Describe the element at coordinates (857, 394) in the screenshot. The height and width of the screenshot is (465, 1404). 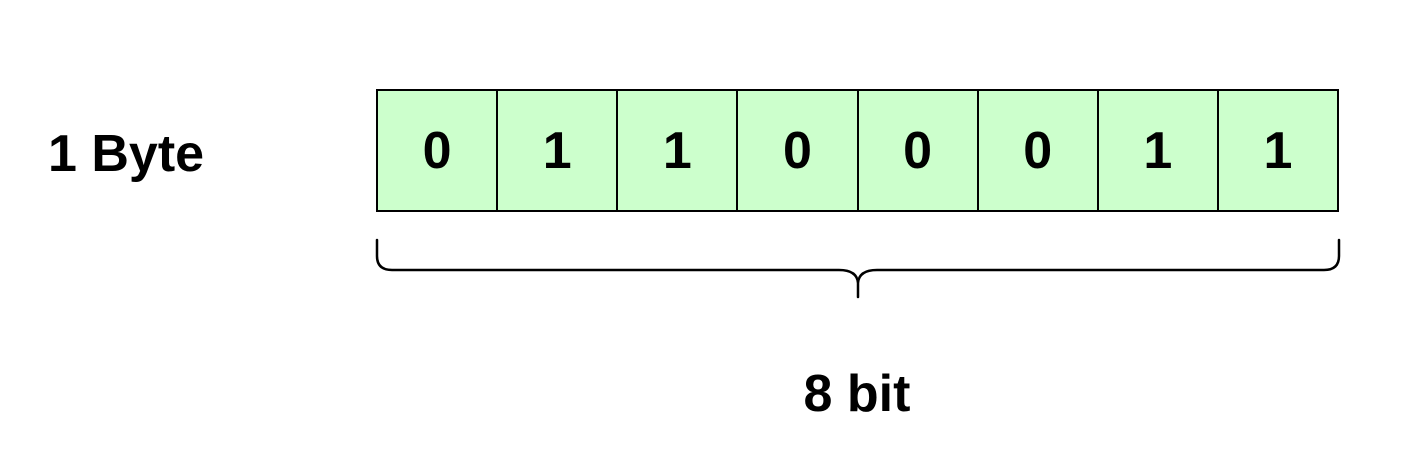
I see `bit-count-label: 8 bit` at that location.